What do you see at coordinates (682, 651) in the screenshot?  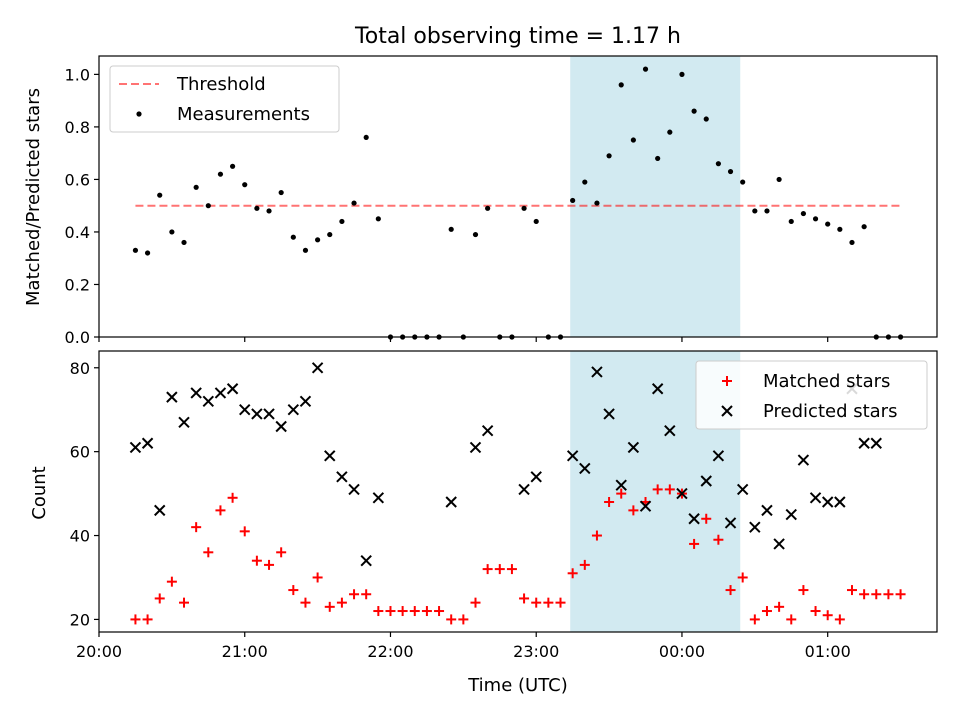 I see `x-tick-label: 00:00` at bounding box center [682, 651].